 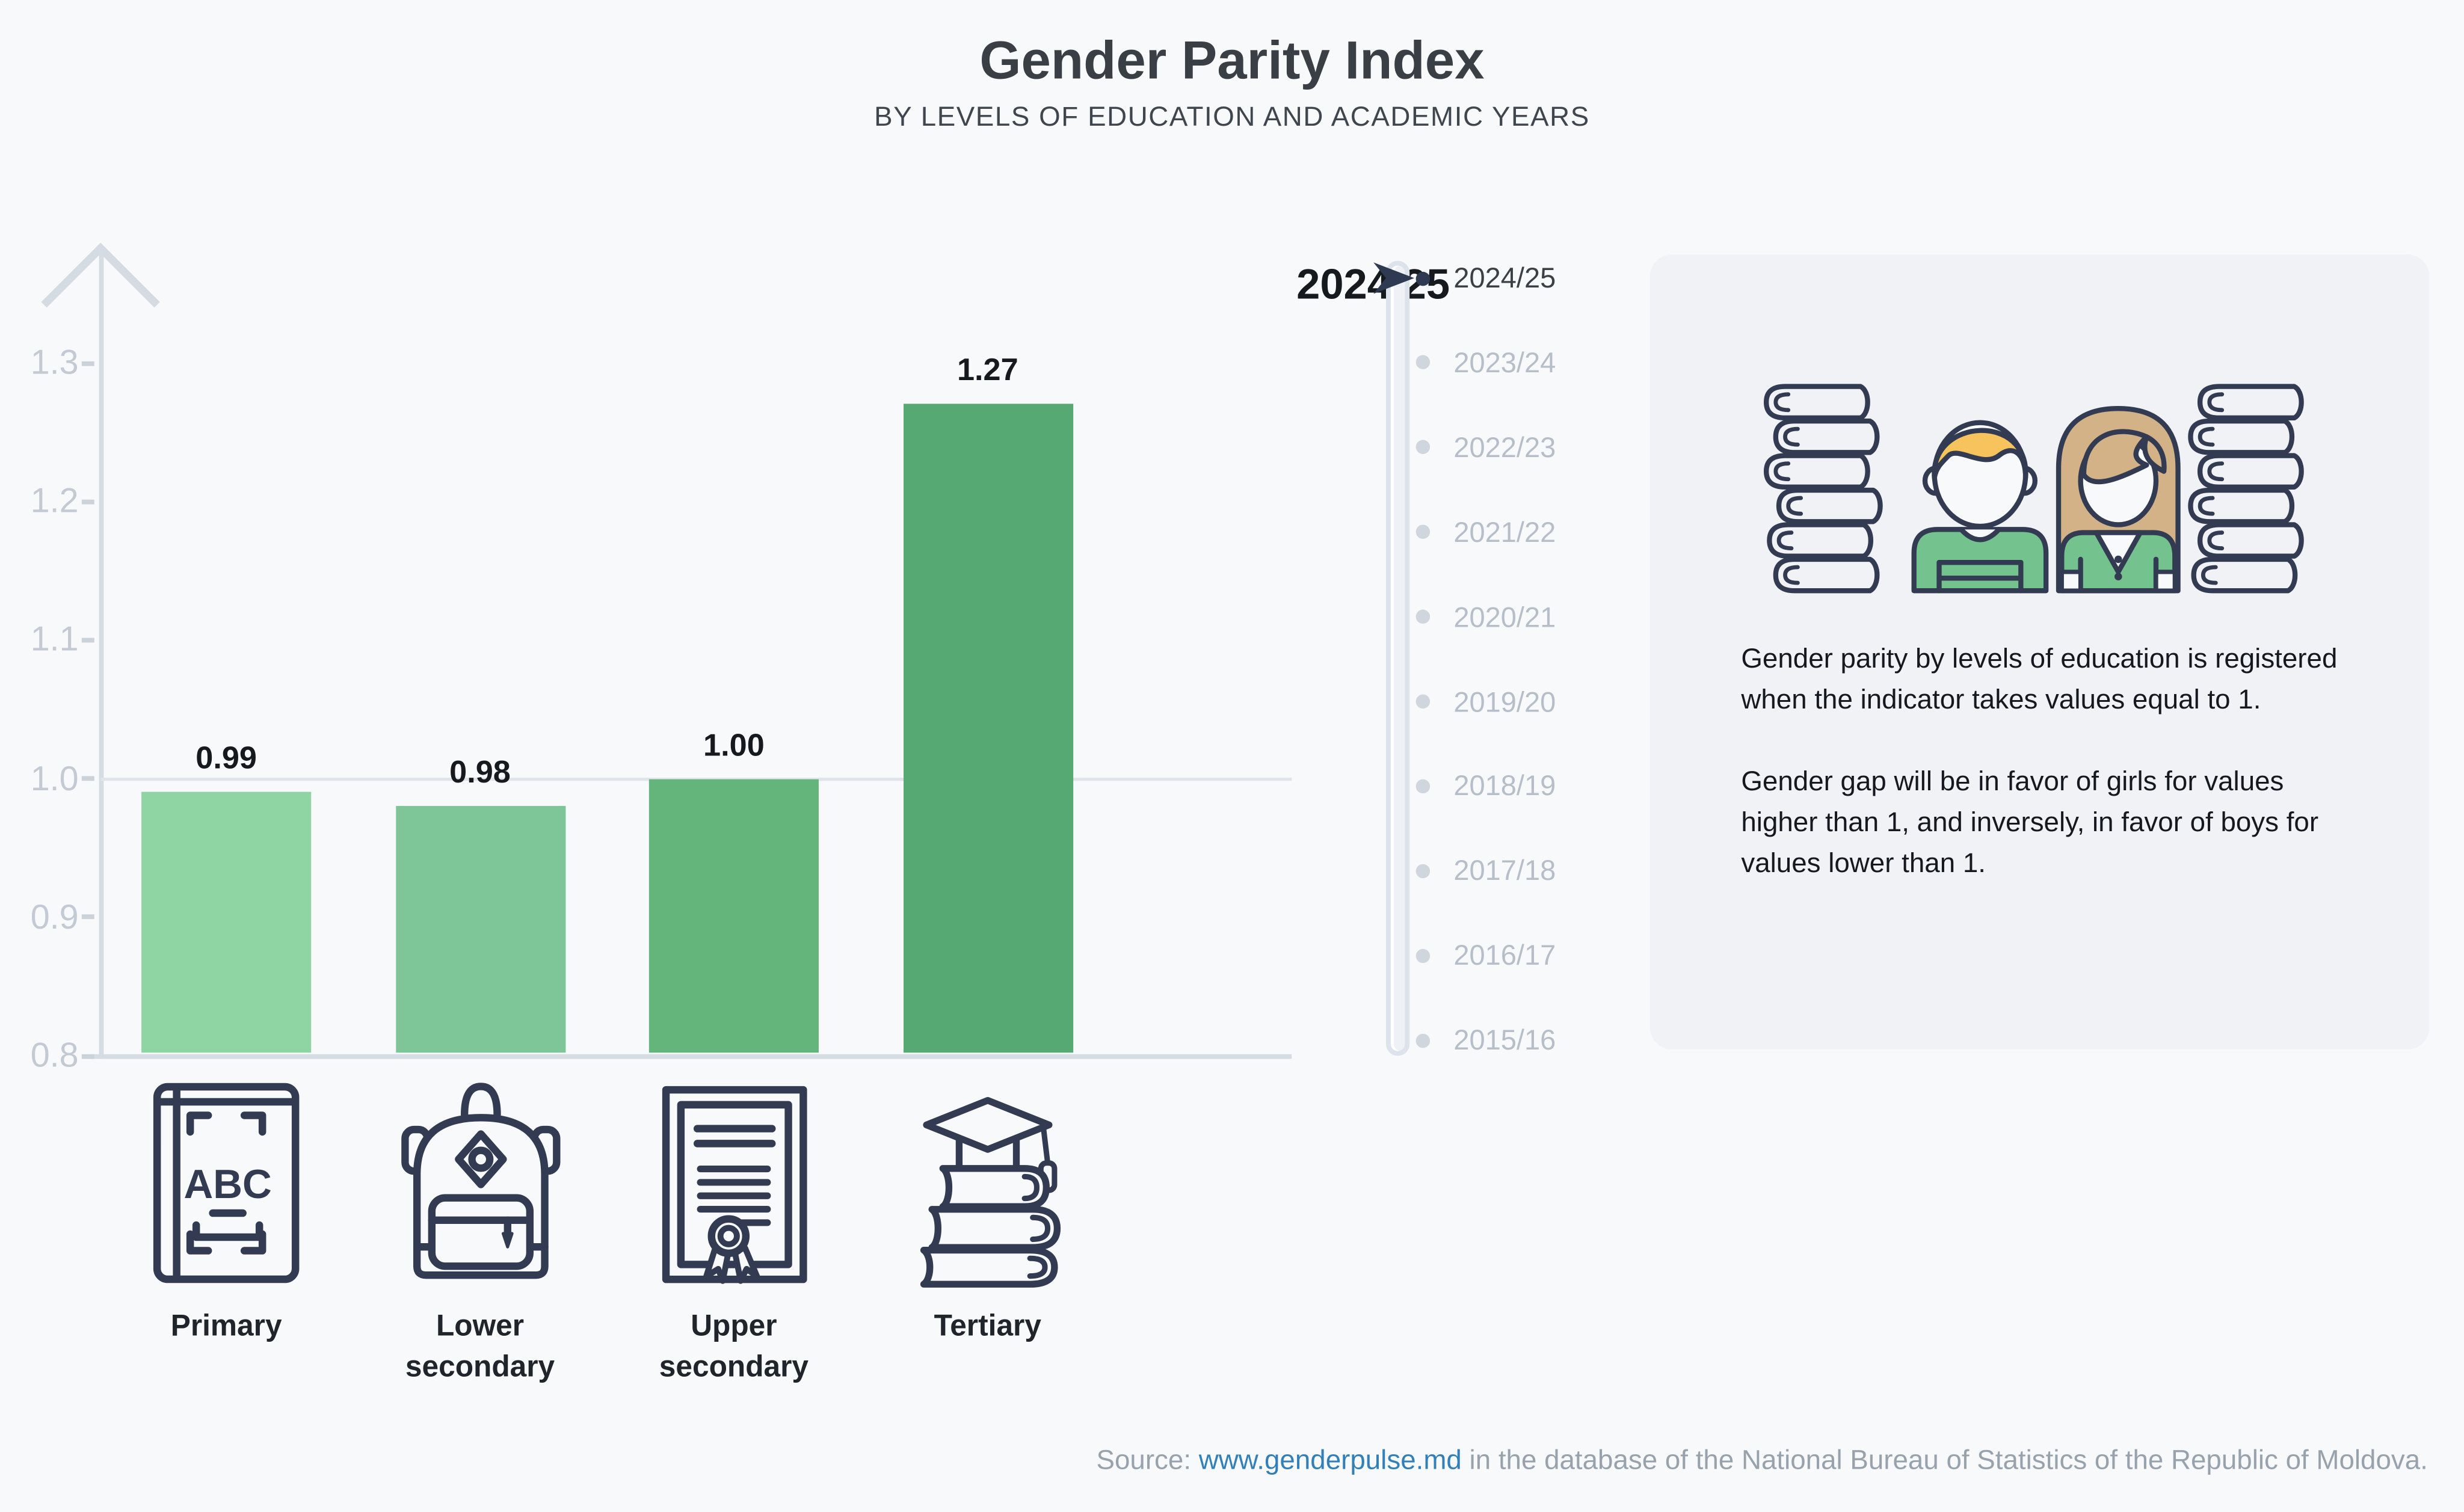 What do you see at coordinates (227, 760) in the screenshot?
I see `bar-value-label: 0.99` at bounding box center [227, 760].